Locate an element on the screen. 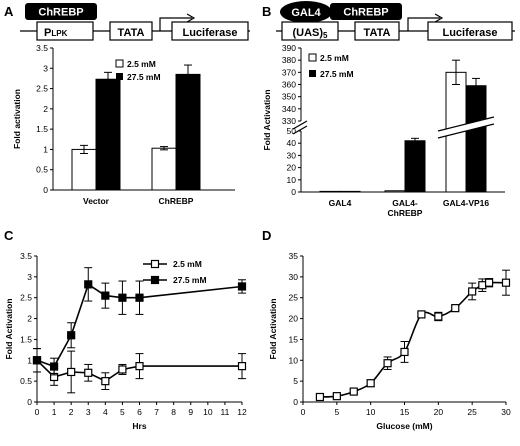 Image resolution: width=520 pixels, height=446 pixels. panel-c-y-label: Fold Activation is located at coordinates (9, 328).